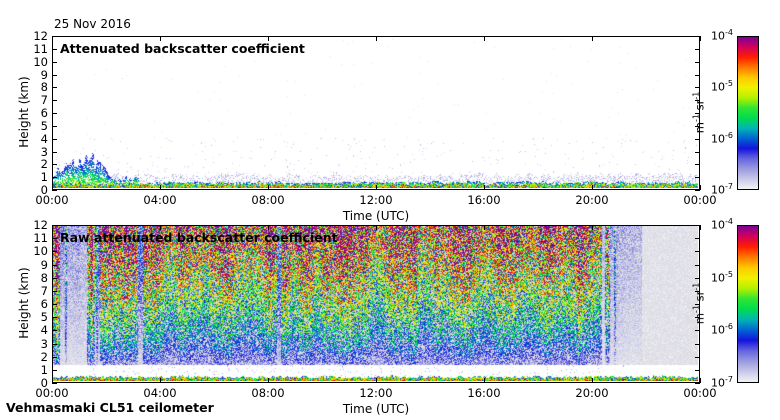  What do you see at coordinates (376, 409) in the screenshot?
I see `x-axis-label-bottom: Time (UTC)` at bounding box center [376, 409].